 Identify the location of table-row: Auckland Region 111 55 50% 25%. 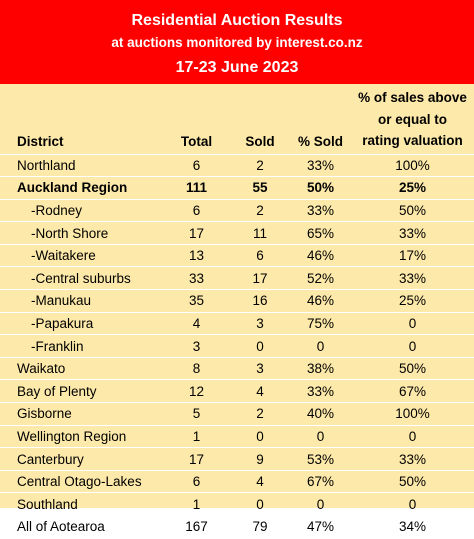
(237, 188).